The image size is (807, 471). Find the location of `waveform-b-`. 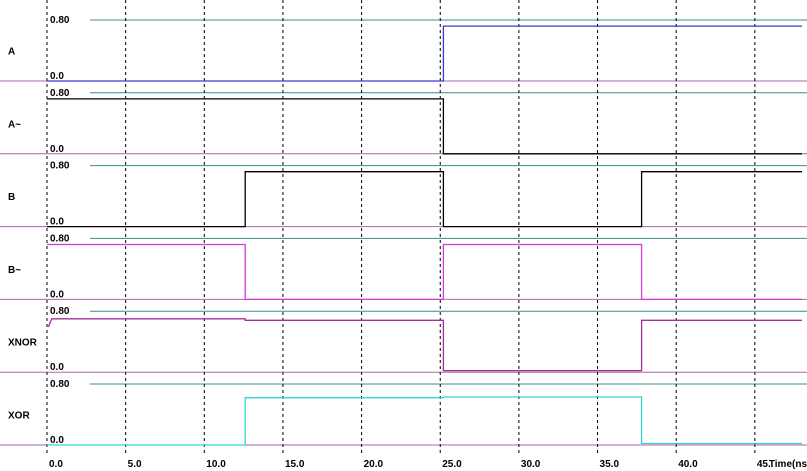

waveform-b- is located at coordinates (424, 272).